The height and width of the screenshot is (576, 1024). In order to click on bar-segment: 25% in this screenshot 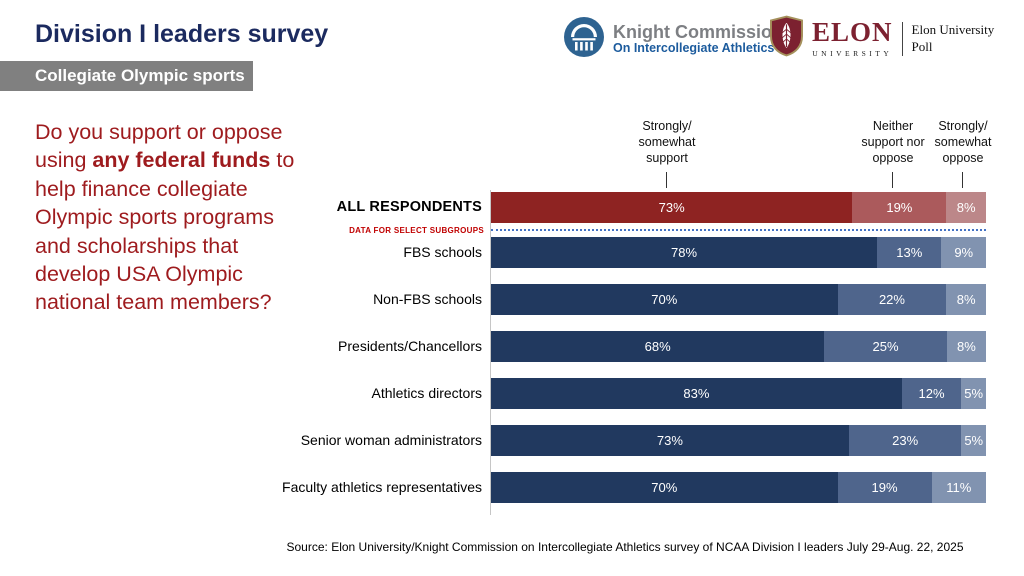, I will do `click(885, 346)`.